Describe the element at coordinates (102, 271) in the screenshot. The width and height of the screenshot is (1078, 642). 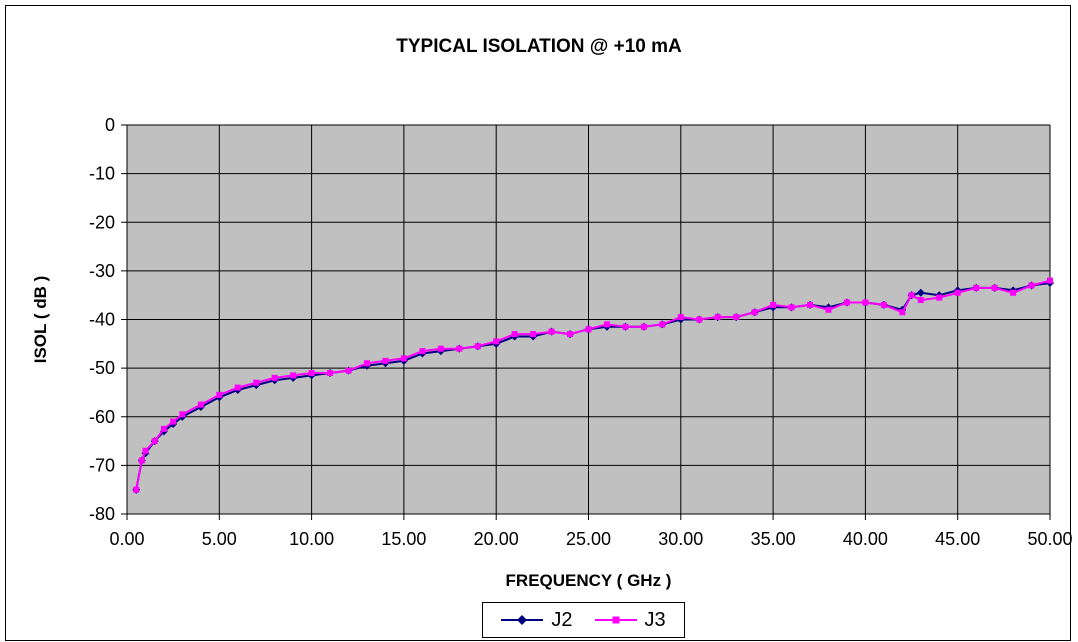
I see `y-tick-label: -30` at that location.